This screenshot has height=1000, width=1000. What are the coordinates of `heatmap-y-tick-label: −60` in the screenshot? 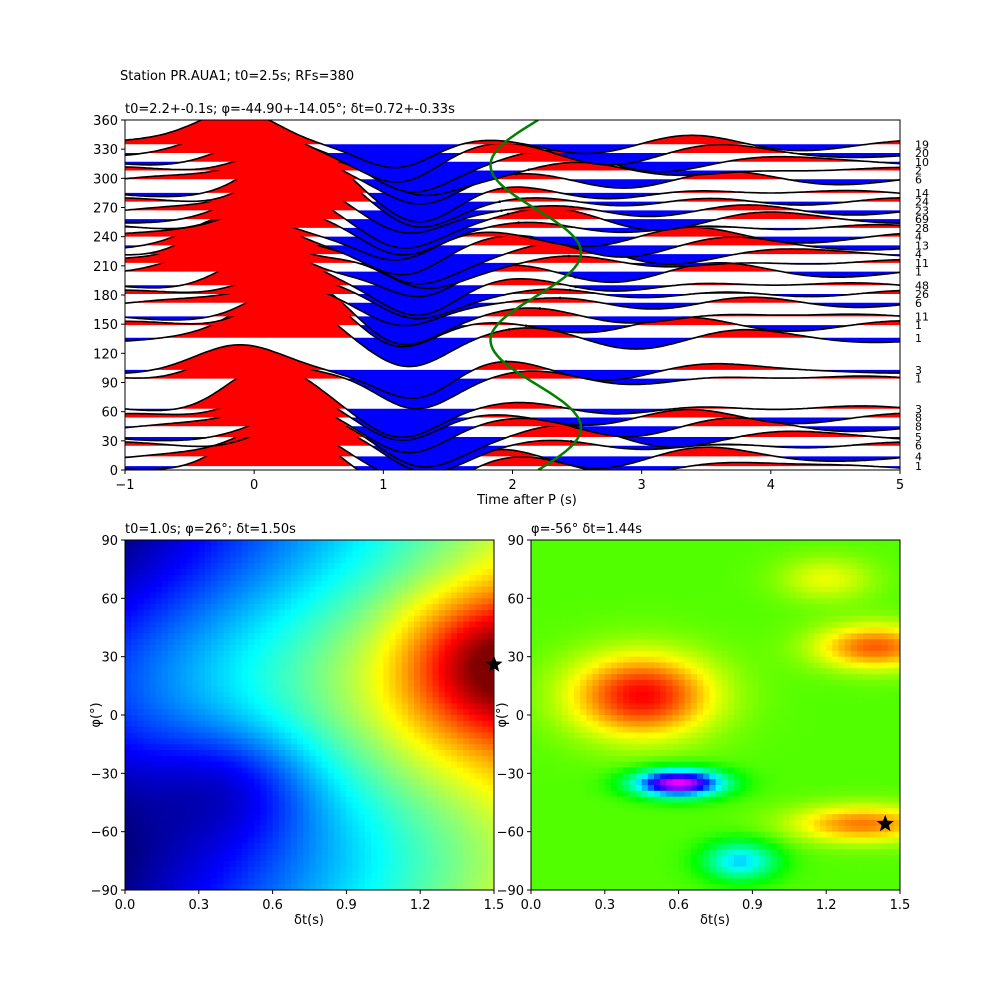 It's located at (104, 833).